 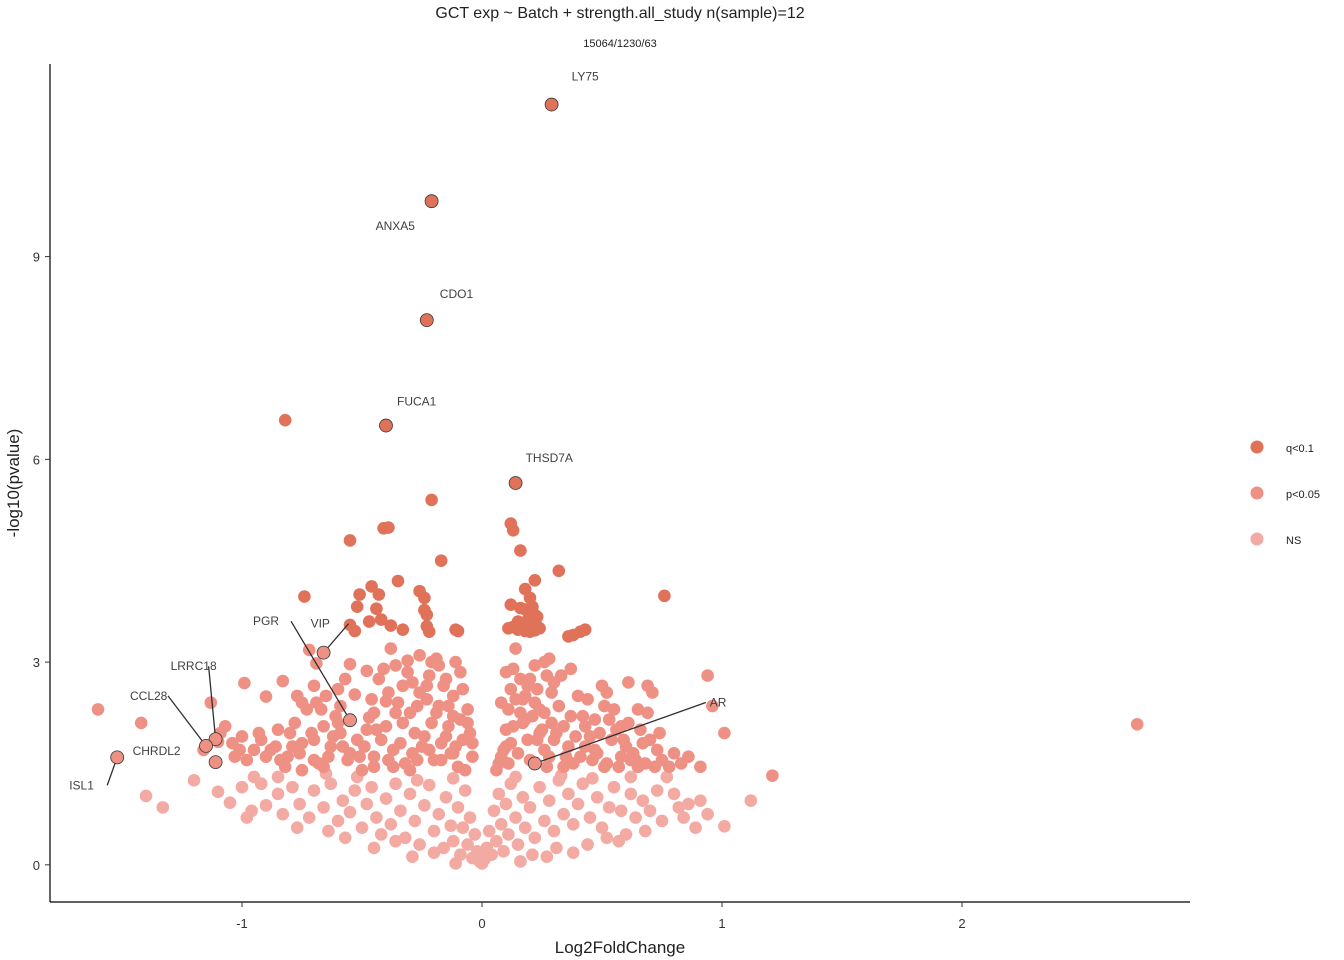 What do you see at coordinates (320, 624) in the screenshot?
I see `gene-label: VIP` at bounding box center [320, 624].